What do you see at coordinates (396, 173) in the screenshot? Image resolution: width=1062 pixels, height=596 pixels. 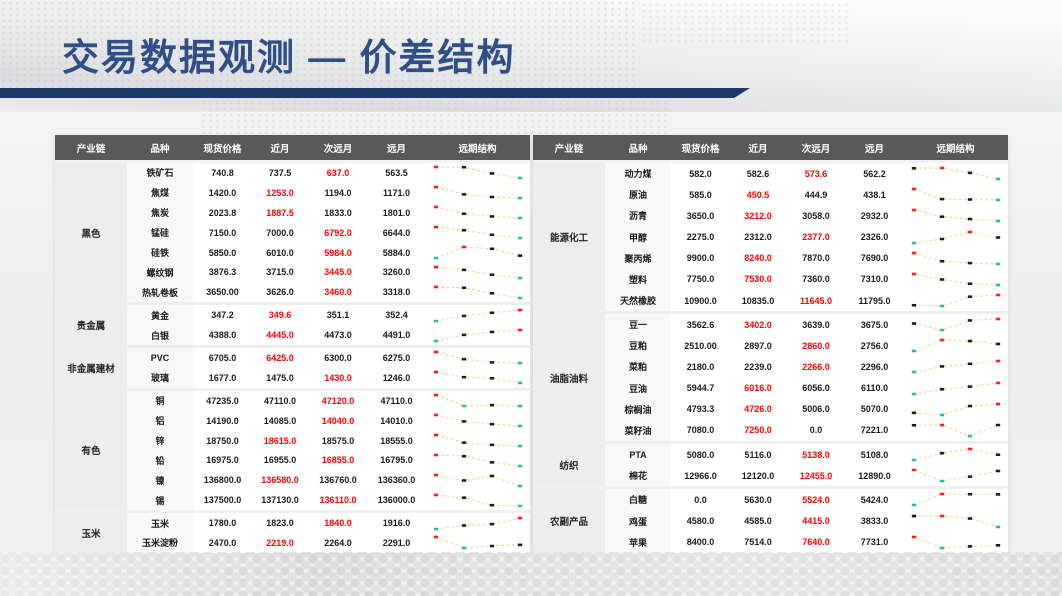 I see `price-value: 563.5` at bounding box center [396, 173].